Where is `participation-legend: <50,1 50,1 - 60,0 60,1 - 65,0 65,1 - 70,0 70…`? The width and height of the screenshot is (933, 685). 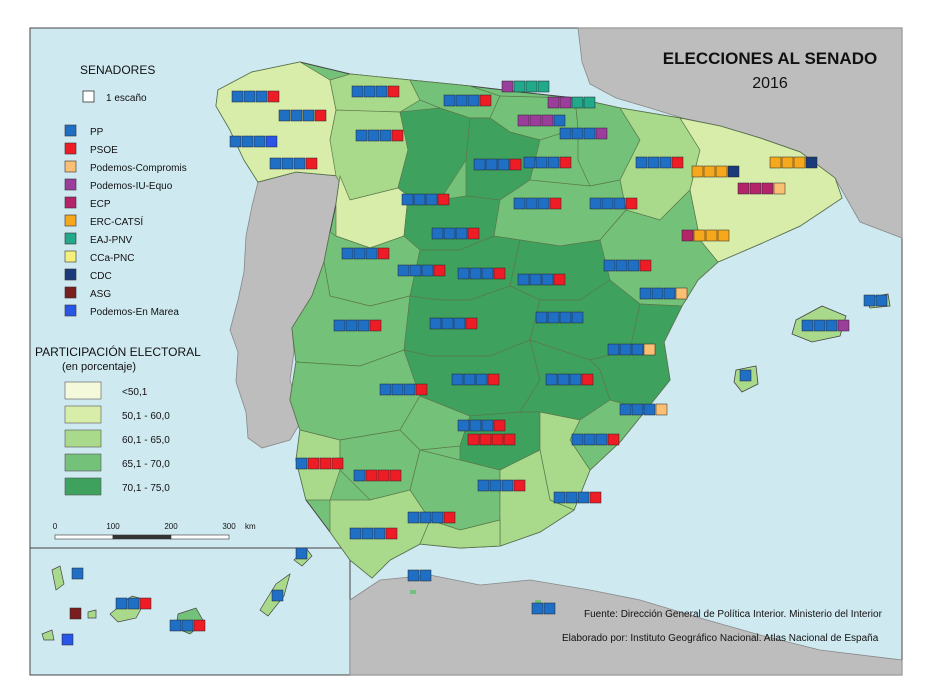
participation-legend: <50,1 50,1 - 60,0 60,1 - 65,0 65,1 - 70,0 70… is located at coordinates (117, 438).